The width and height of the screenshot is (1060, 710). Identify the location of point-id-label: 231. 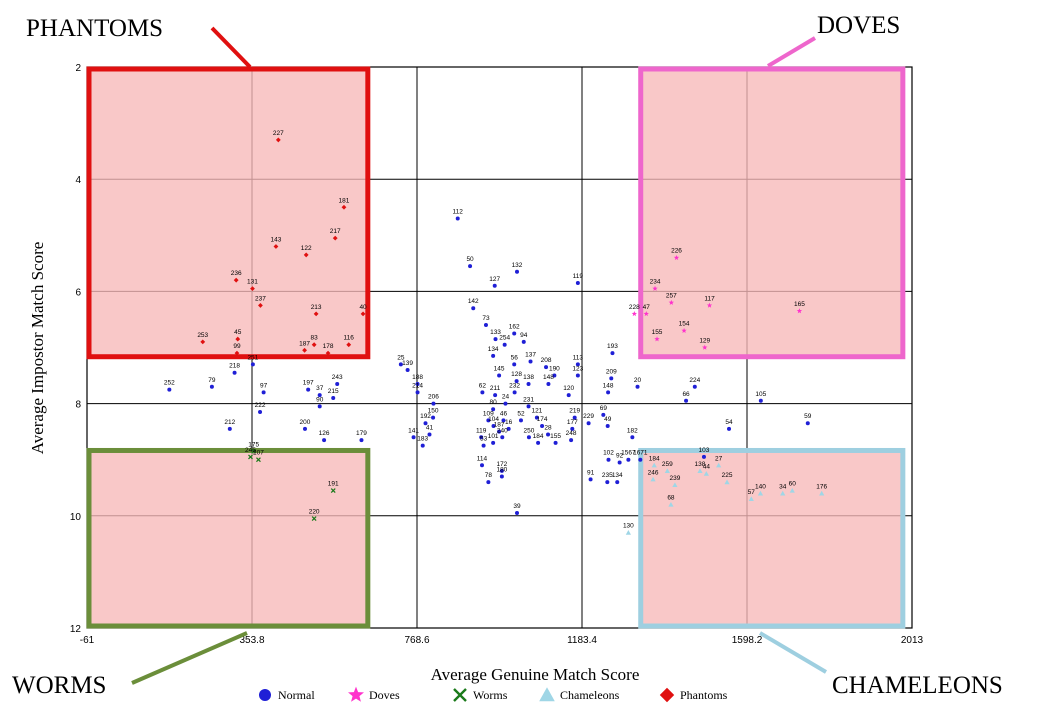
(528, 399).